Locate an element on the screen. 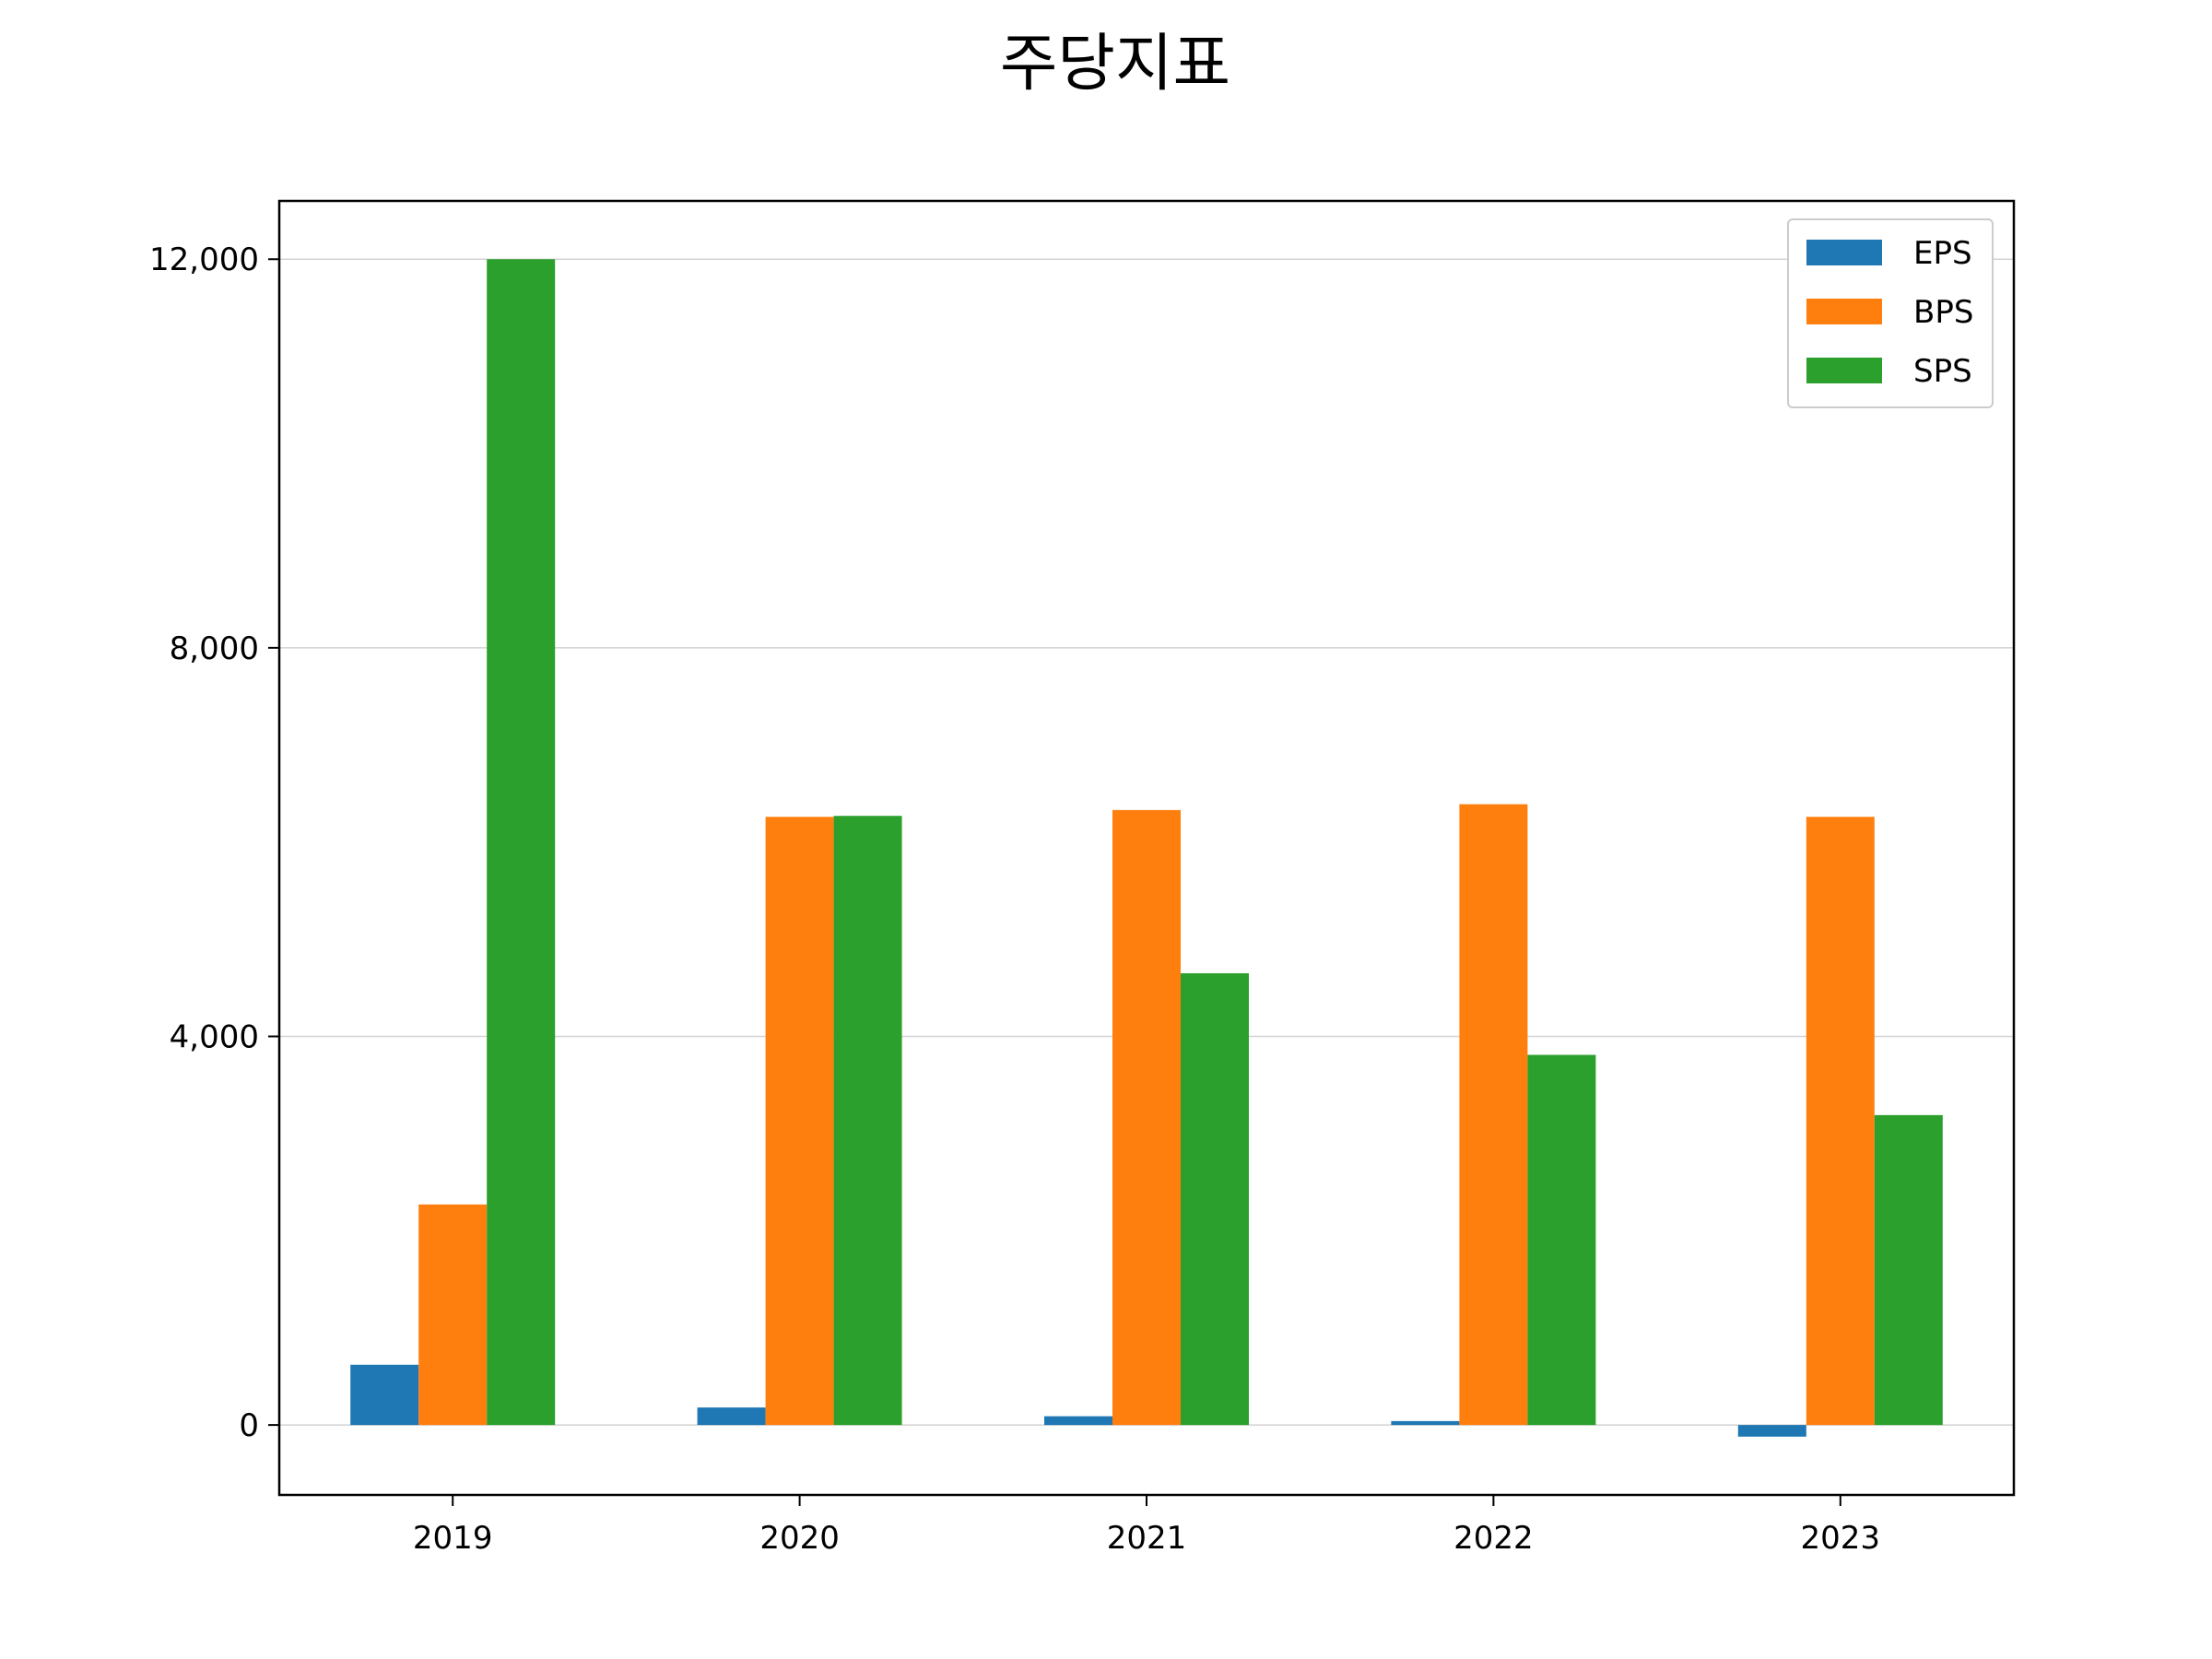  bar-sps-2019 is located at coordinates (521, 842).